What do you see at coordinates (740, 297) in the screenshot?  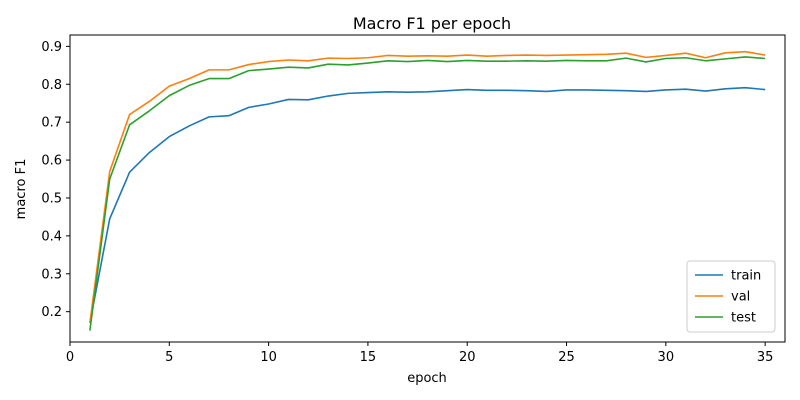 I see `legend-label-val: val` at bounding box center [740, 297].